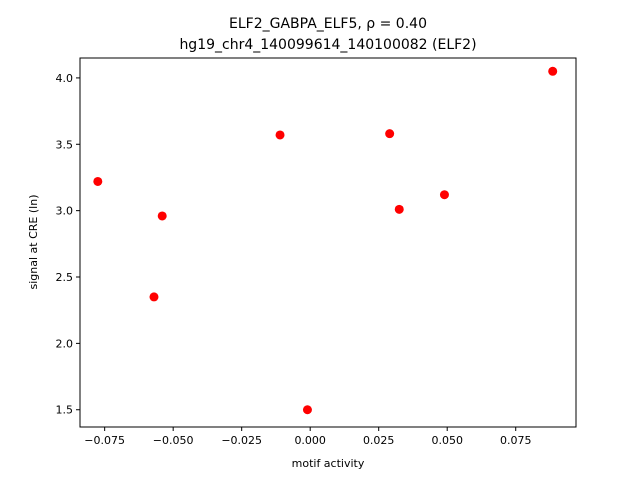  Describe the element at coordinates (173, 440) in the screenshot. I see `x-tick-label: −0.050` at that location.